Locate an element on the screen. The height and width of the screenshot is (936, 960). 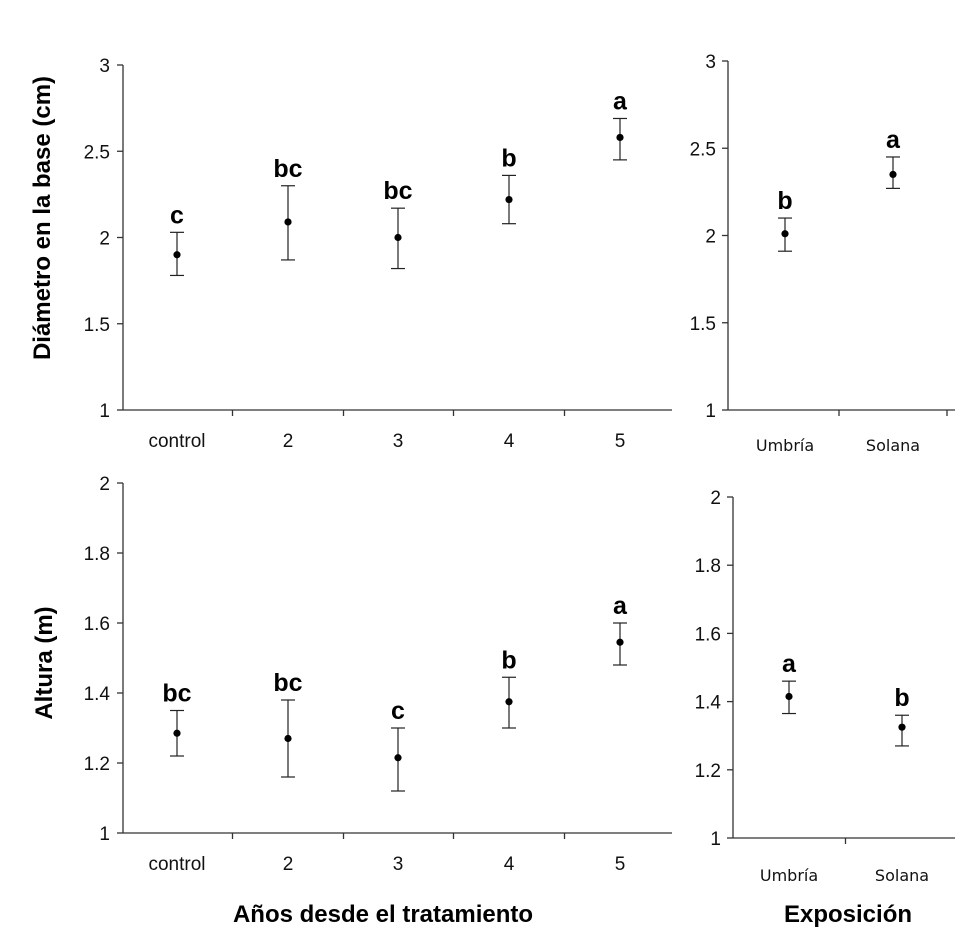
x-title-exposure: Exposición is located at coordinates (848, 914).